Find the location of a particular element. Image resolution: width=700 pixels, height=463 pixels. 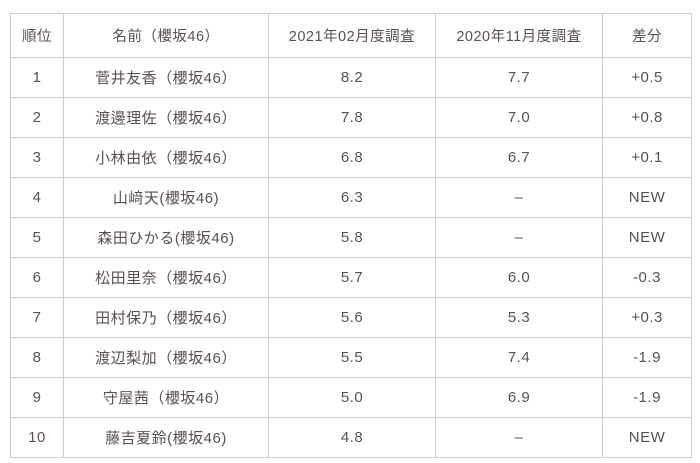

cell-rank: 5 is located at coordinates (37, 237).